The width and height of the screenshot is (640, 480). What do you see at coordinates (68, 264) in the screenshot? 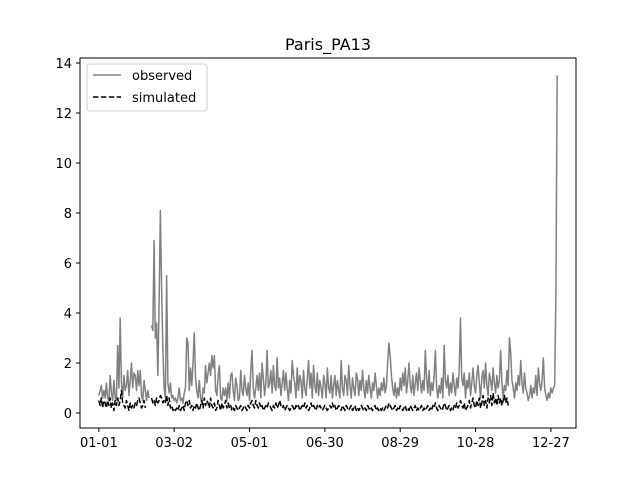
I see `y-tick-label: 6` at bounding box center [68, 264].